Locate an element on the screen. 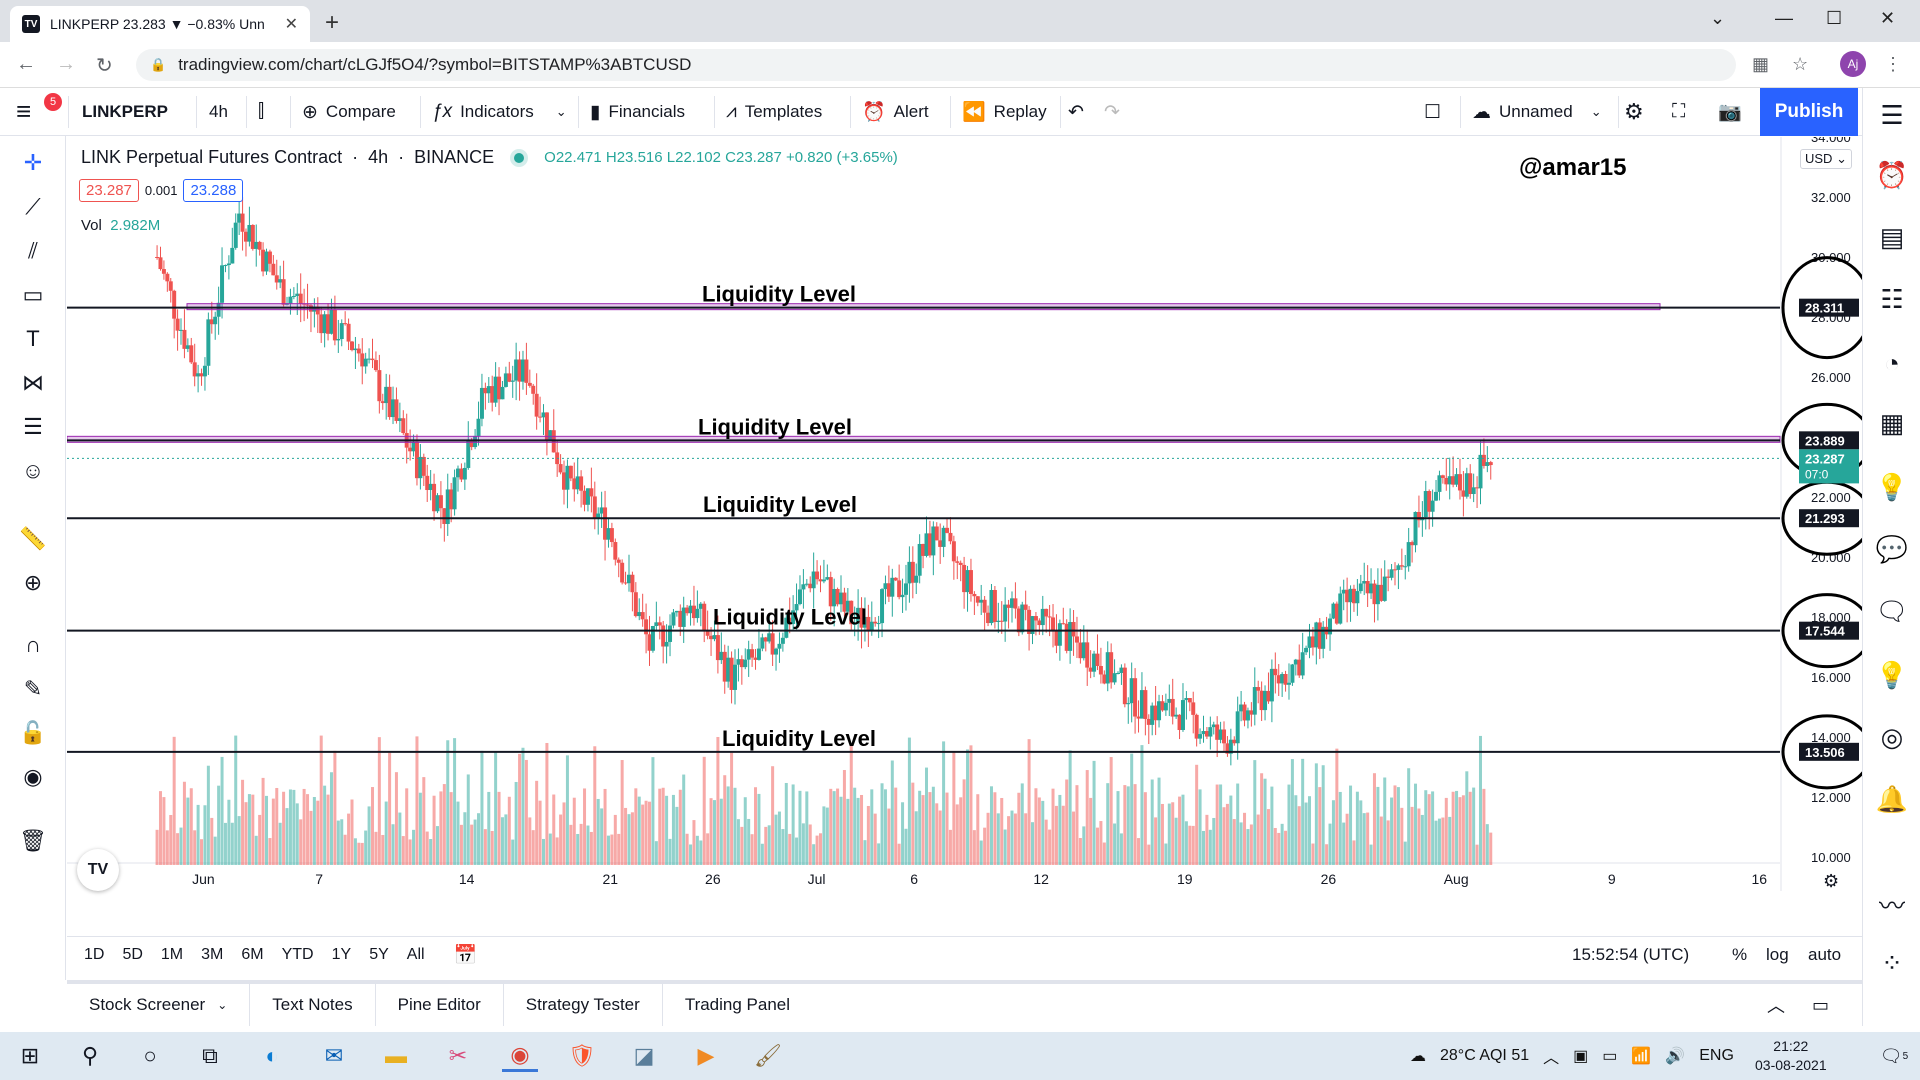 The width and height of the screenshot is (1920, 1080). tab-trading-panel: Trading Panel is located at coordinates (737, 1005).